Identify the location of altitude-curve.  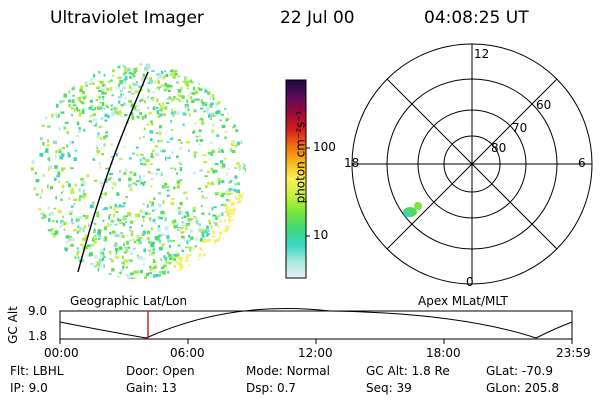
(316, 323).